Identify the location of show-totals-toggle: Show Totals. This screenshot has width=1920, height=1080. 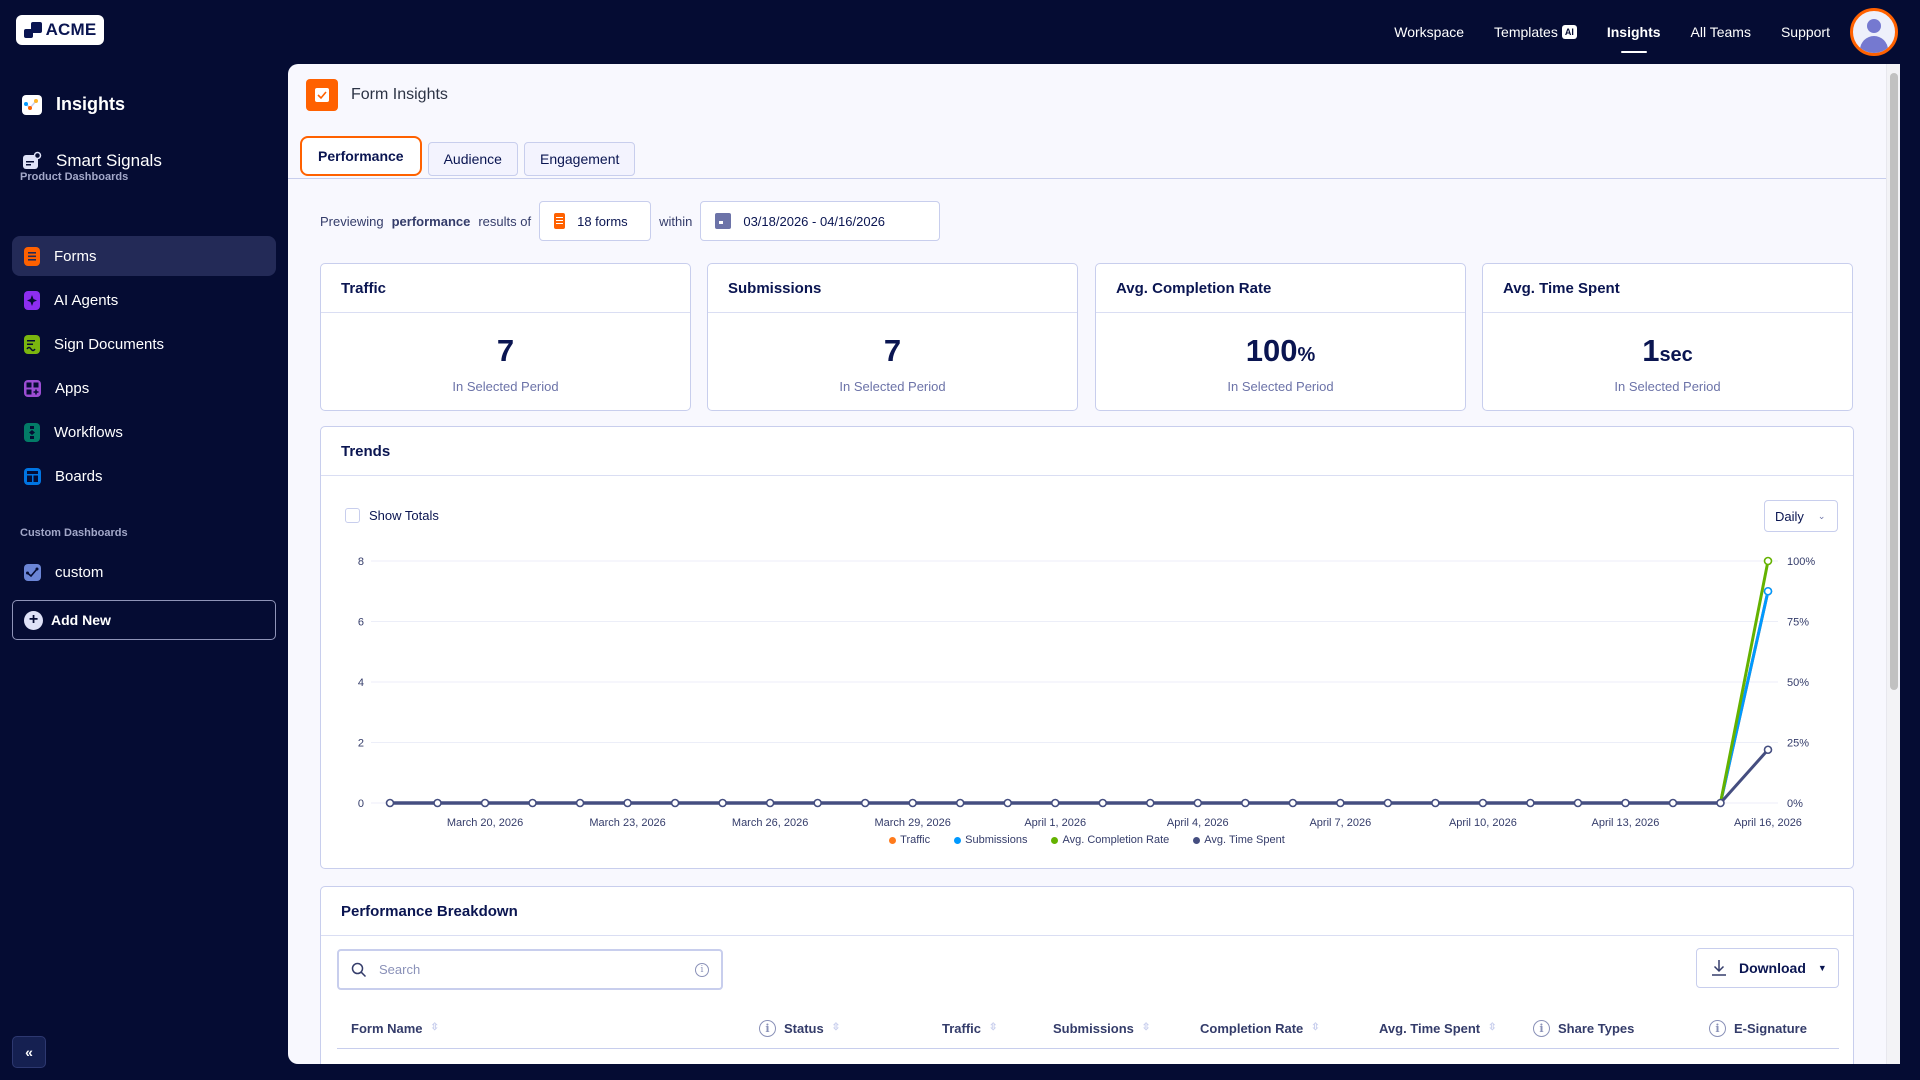
(392, 515).